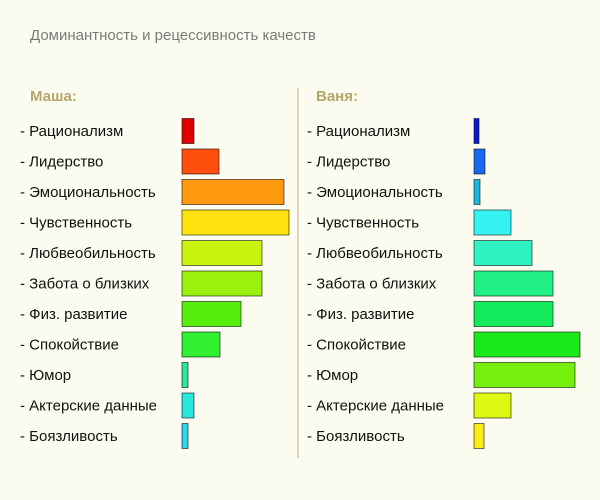  Describe the element at coordinates (337, 96) in the screenshot. I see `series-name-vanya: Ваня:` at that location.